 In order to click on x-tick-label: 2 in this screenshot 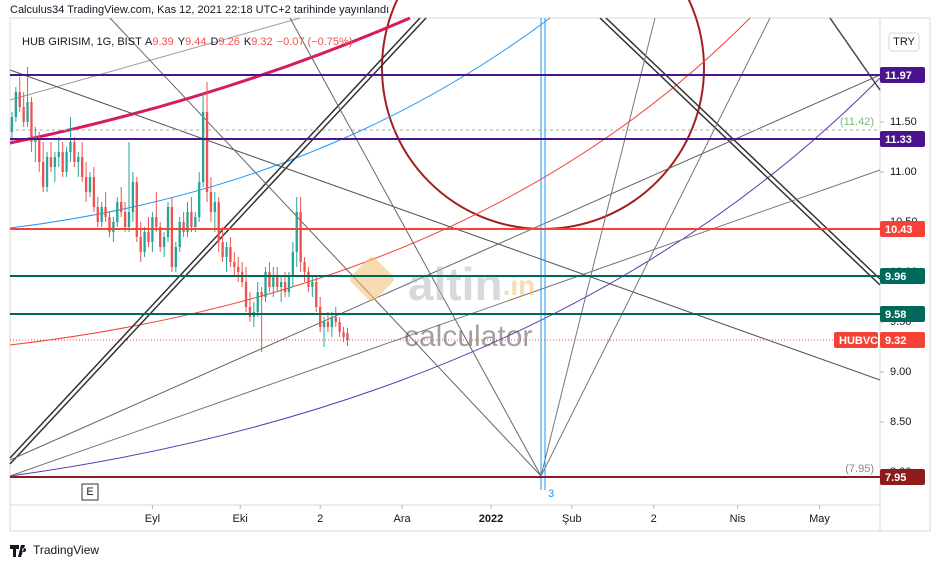, I will do `click(320, 519)`.